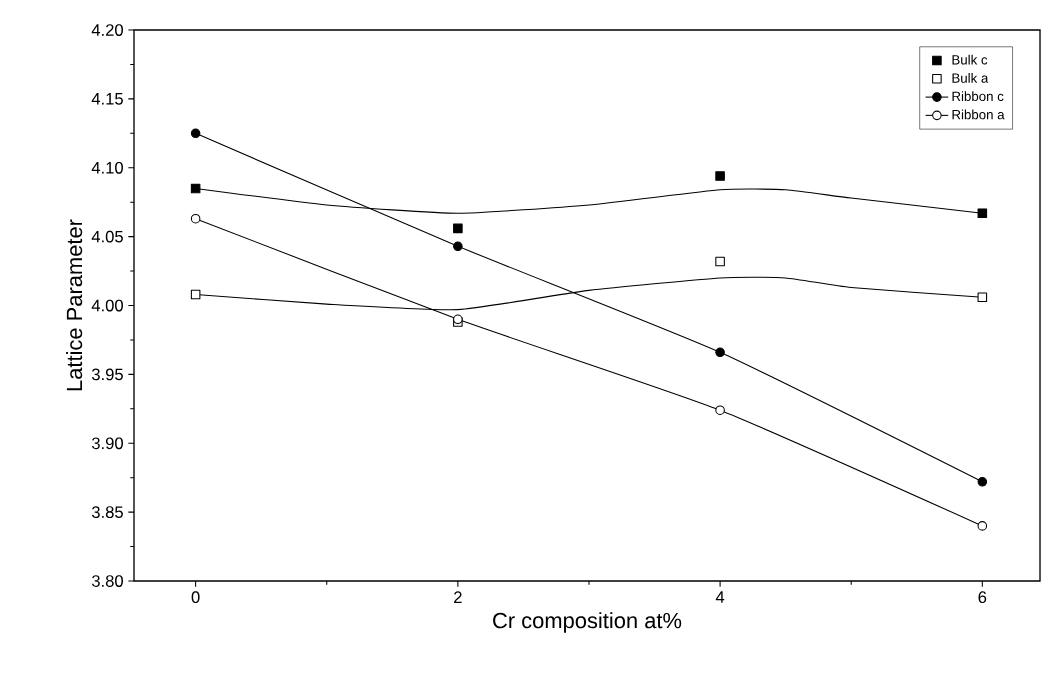 The width and height of the screenshot is (1055, 674). I want to click on y-tick-label: 3.80, so click(107, 581).